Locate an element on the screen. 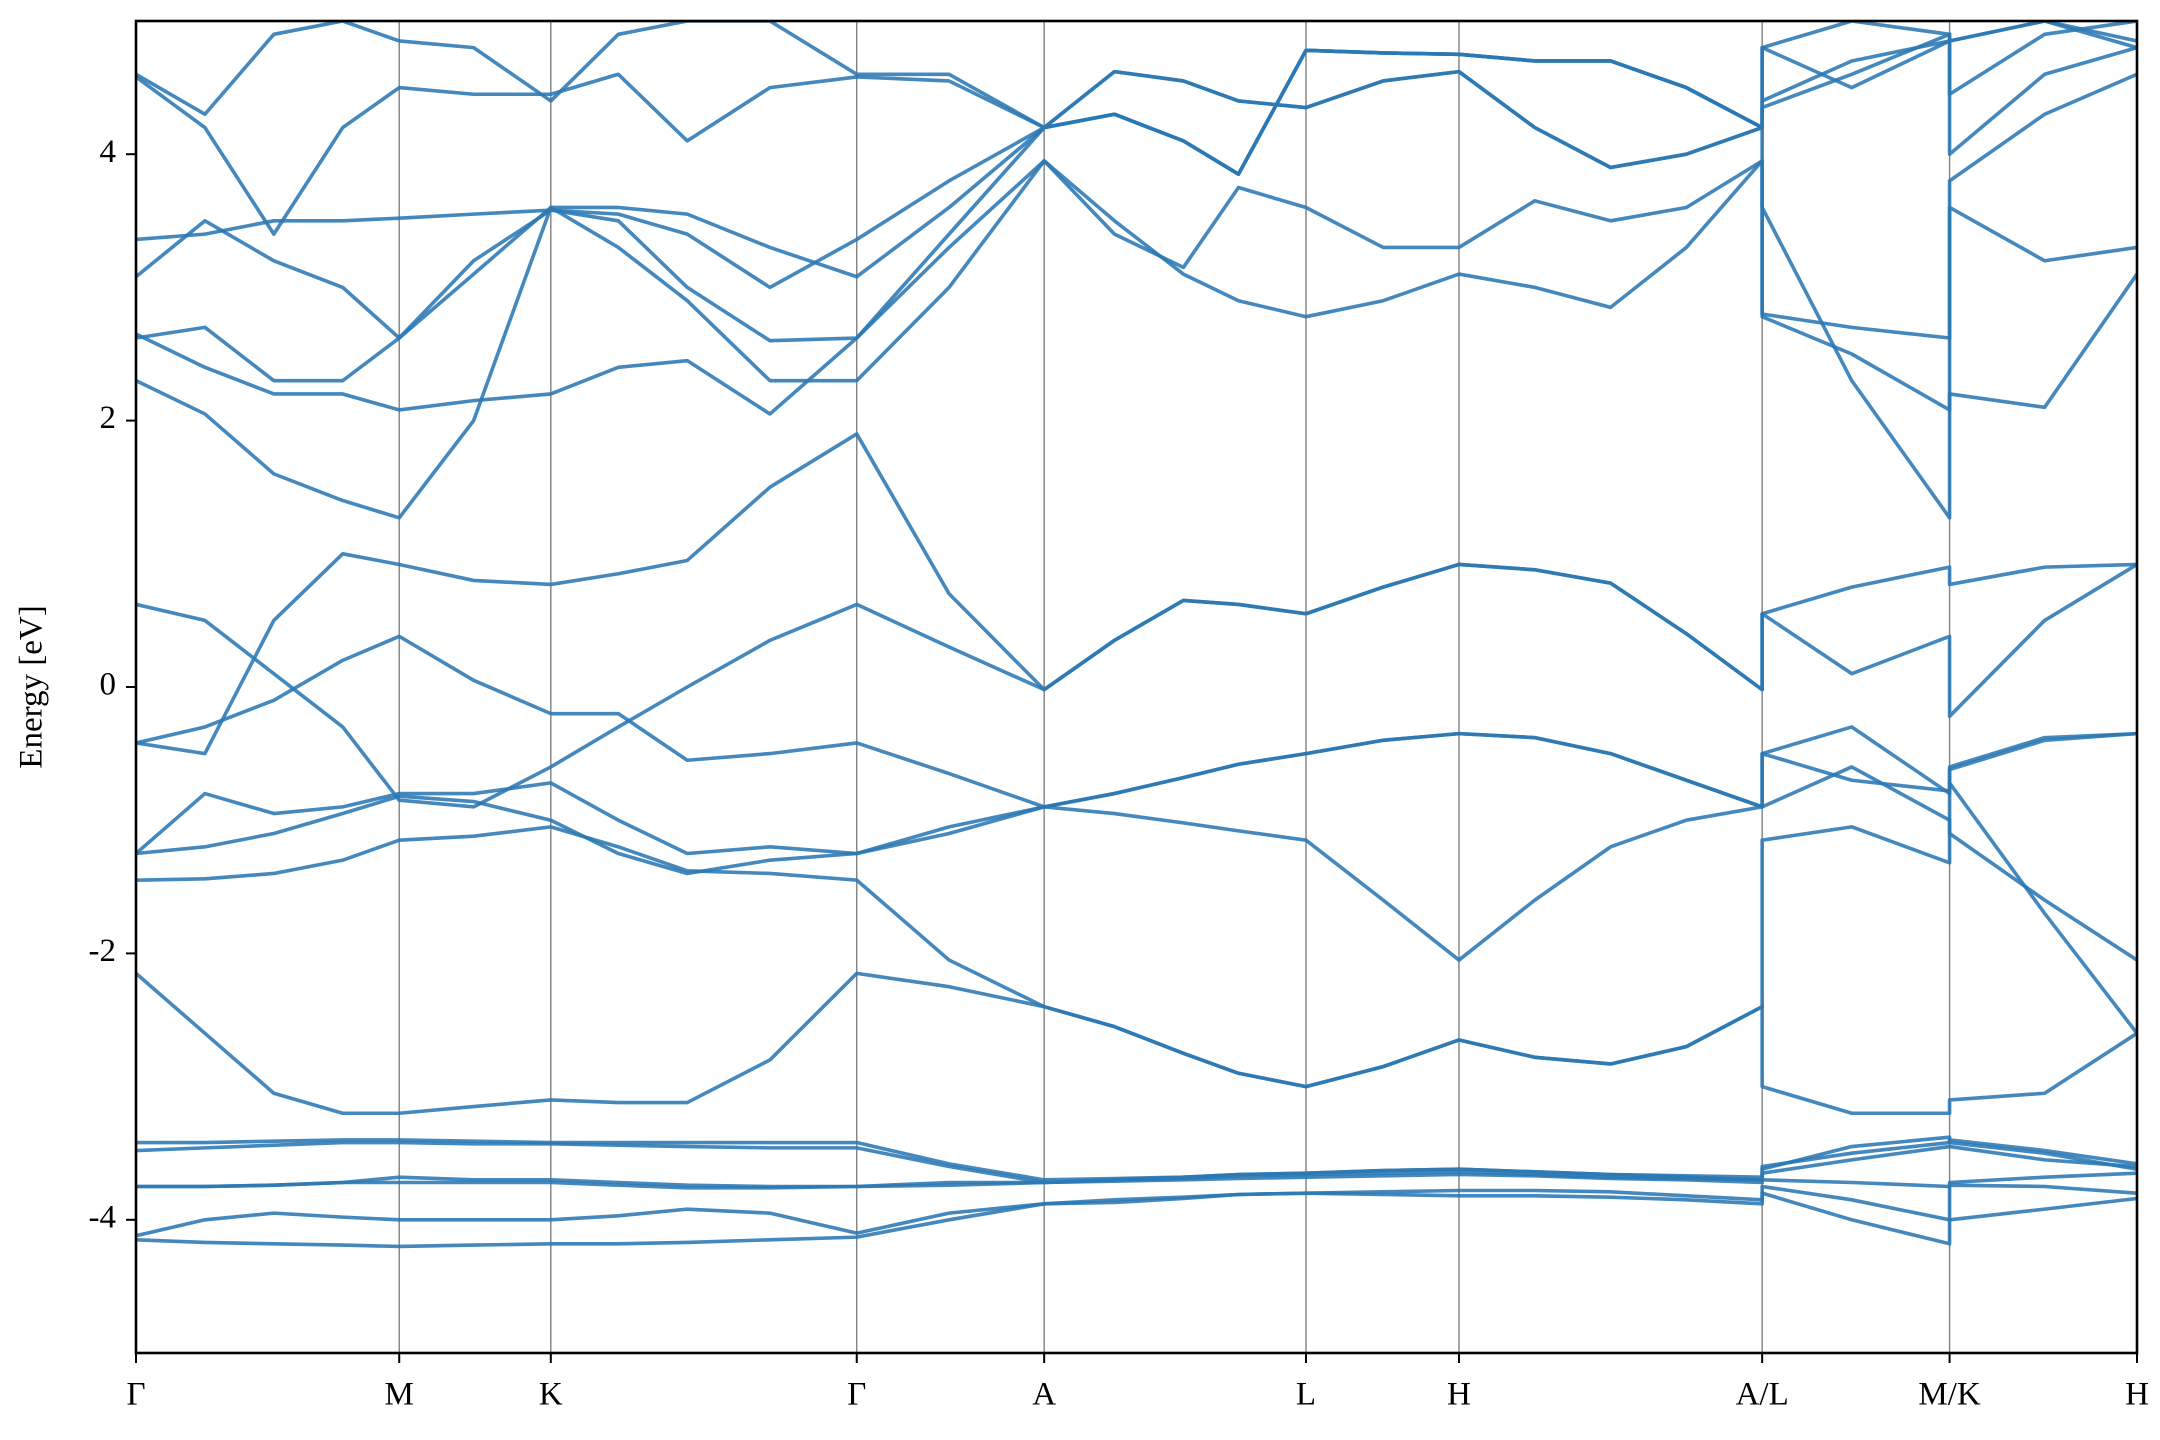 The height and width of the screenshot is (1440, 2160). y-tick-label: -2 is located at coordinates (103, 951).